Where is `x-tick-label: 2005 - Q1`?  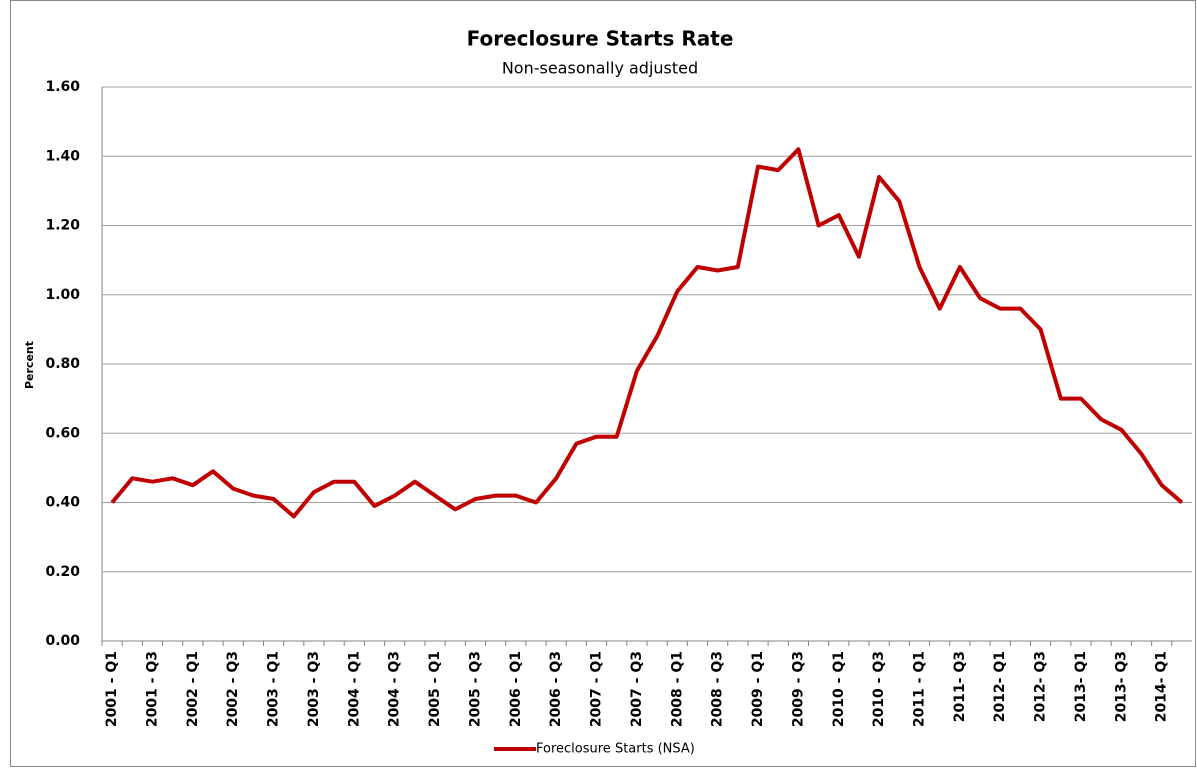 x-tick-label: 2005 - Q1 is located at coordinates (435, 689).